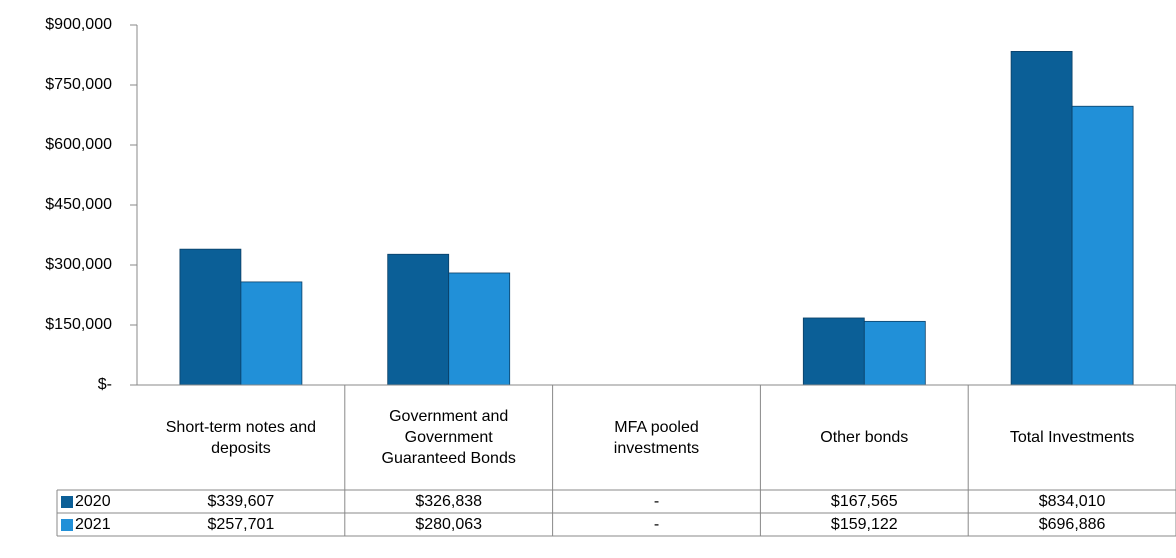 This screenshot has width=1176, height=558. Describe the element at coordinates (78, 84) in the screenshot. I see `y-tick-label: $750,000` at that location.